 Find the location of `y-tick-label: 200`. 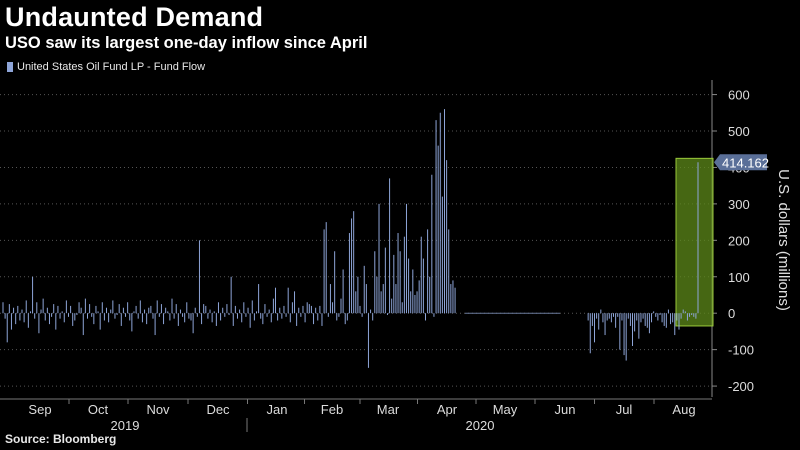

y-tick-label: 200 is located at coordinates (739, 240).